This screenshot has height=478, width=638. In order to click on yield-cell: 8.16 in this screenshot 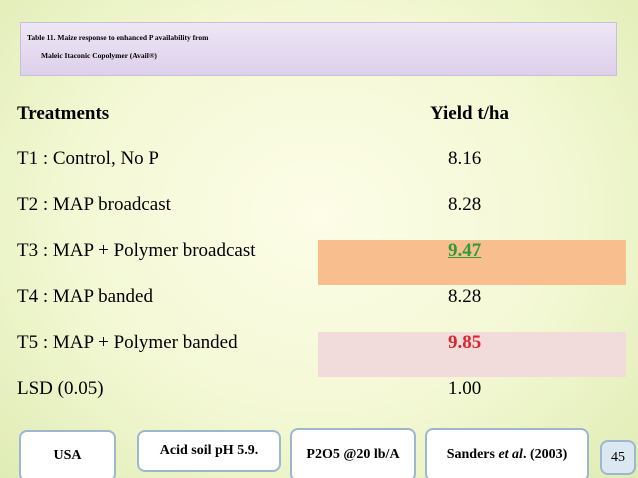, I will do `click(465, 158)`.